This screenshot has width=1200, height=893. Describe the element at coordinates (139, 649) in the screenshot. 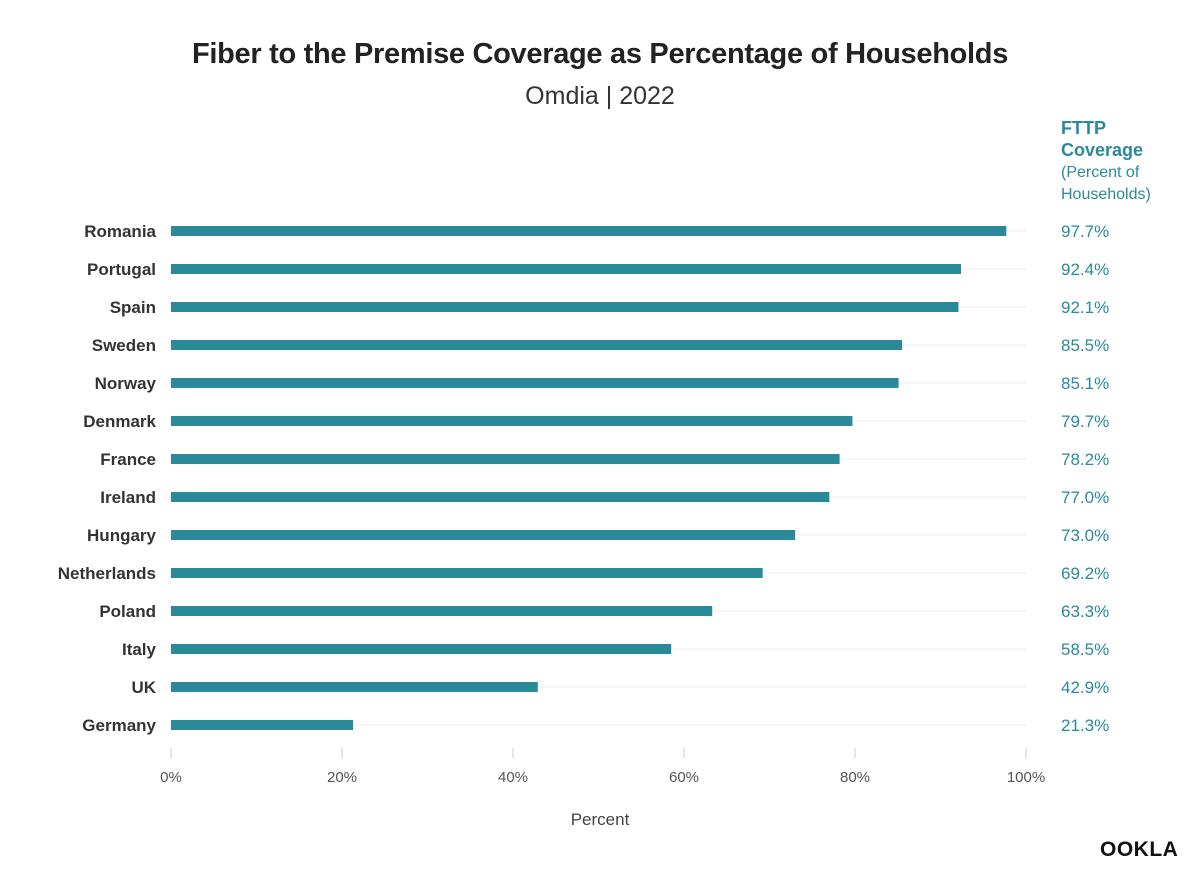

I see `category-label: Italy` at that location.